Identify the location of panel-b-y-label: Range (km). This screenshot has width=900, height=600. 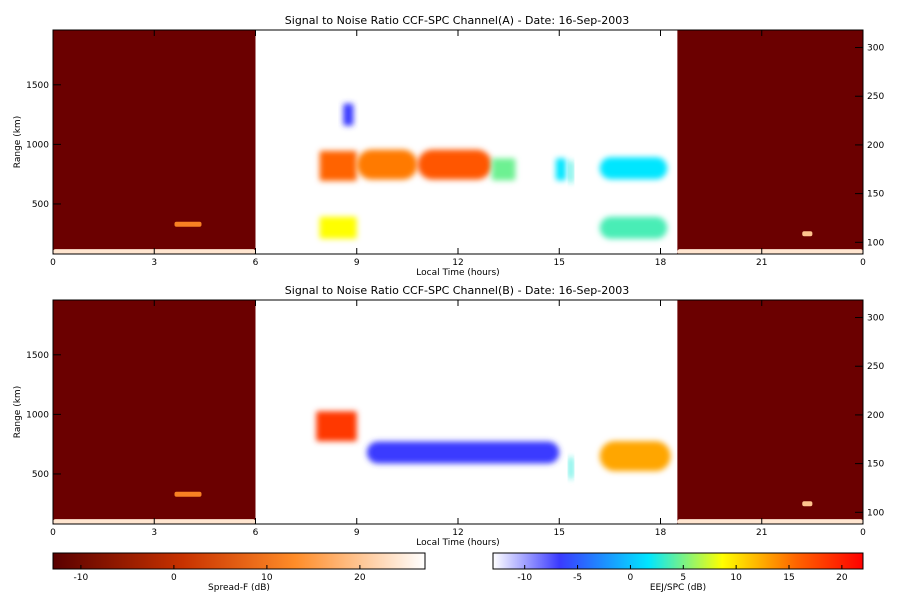
(18, 412).